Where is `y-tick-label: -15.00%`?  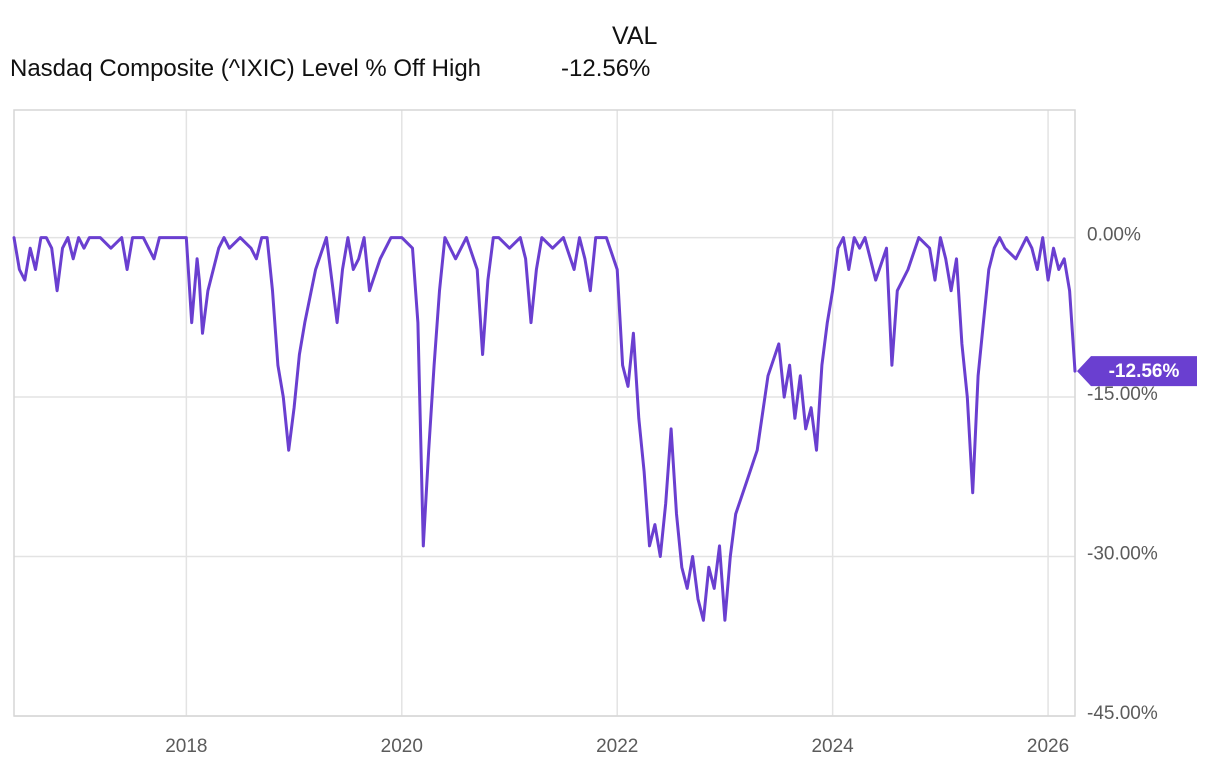 y-tick-label: -15.00% is located at coordinates (1122, 394).